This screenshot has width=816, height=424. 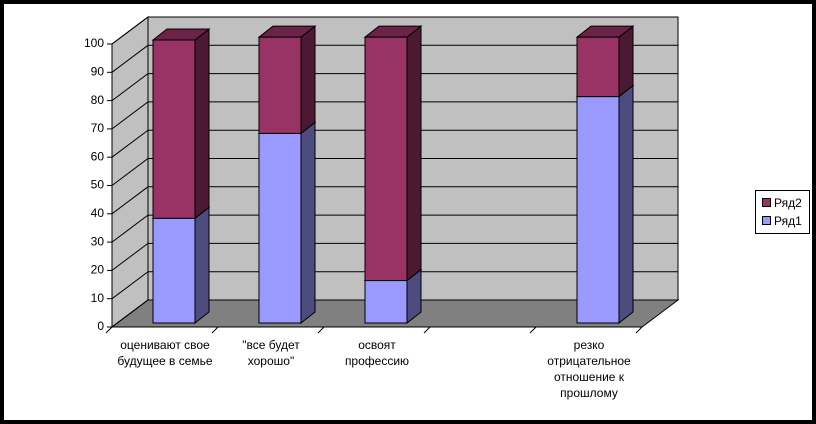 What do you see at coordinates (165, 353) in the screenshot?
I see `x-tick-label: оценивают свое будущее в семье` at bounding box center [165, 353].